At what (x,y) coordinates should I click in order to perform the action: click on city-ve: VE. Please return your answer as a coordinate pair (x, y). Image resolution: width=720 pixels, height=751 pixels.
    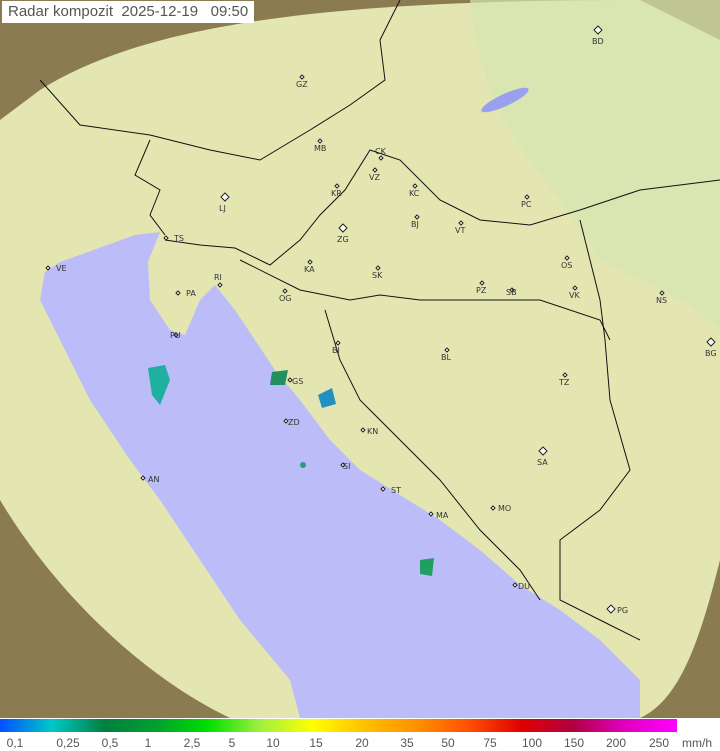
    Looking at the image, I should click on (56, 268).